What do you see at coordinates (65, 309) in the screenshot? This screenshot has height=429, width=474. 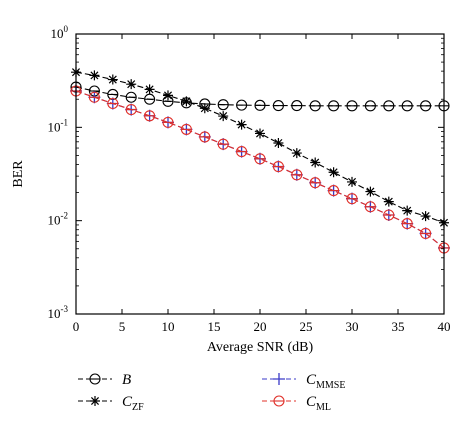 I see `y-tick-exponent: -3` at bounding box center [65, 309].